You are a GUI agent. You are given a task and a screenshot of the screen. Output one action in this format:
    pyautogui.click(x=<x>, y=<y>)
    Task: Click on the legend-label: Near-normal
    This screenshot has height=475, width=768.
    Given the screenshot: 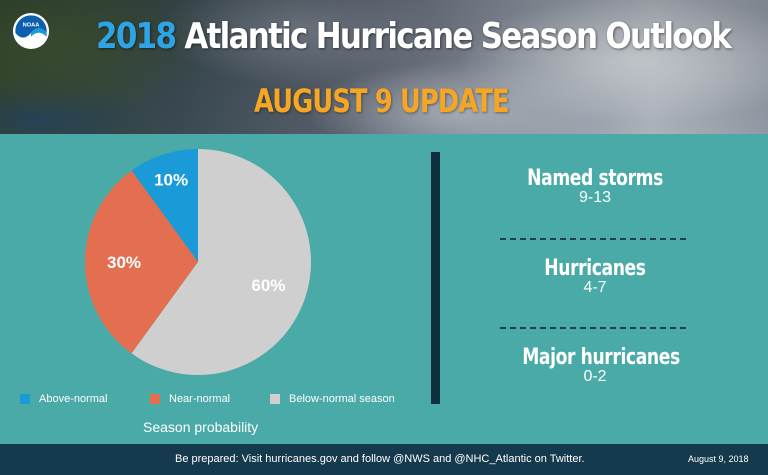 What is the action you would take?
    pyautogui.click(x=200, y=399)
    